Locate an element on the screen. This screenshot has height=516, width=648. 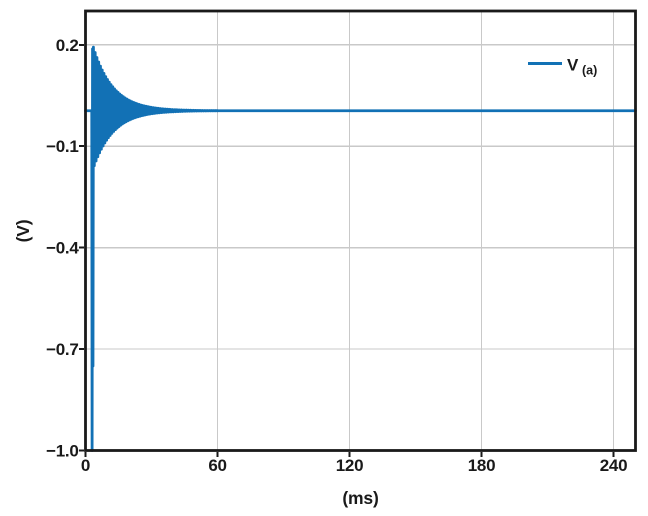
x-tick-label-180: 180 is located at coordinates (481, 465).